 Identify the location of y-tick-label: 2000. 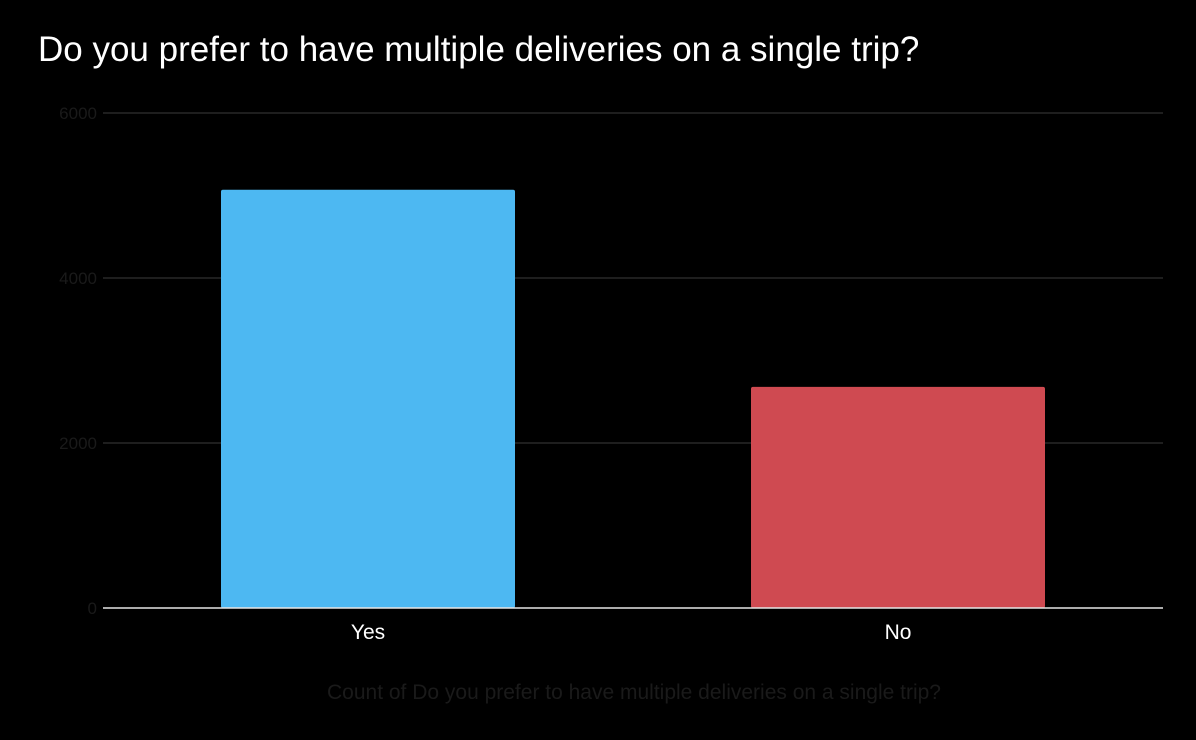
(78, 443).